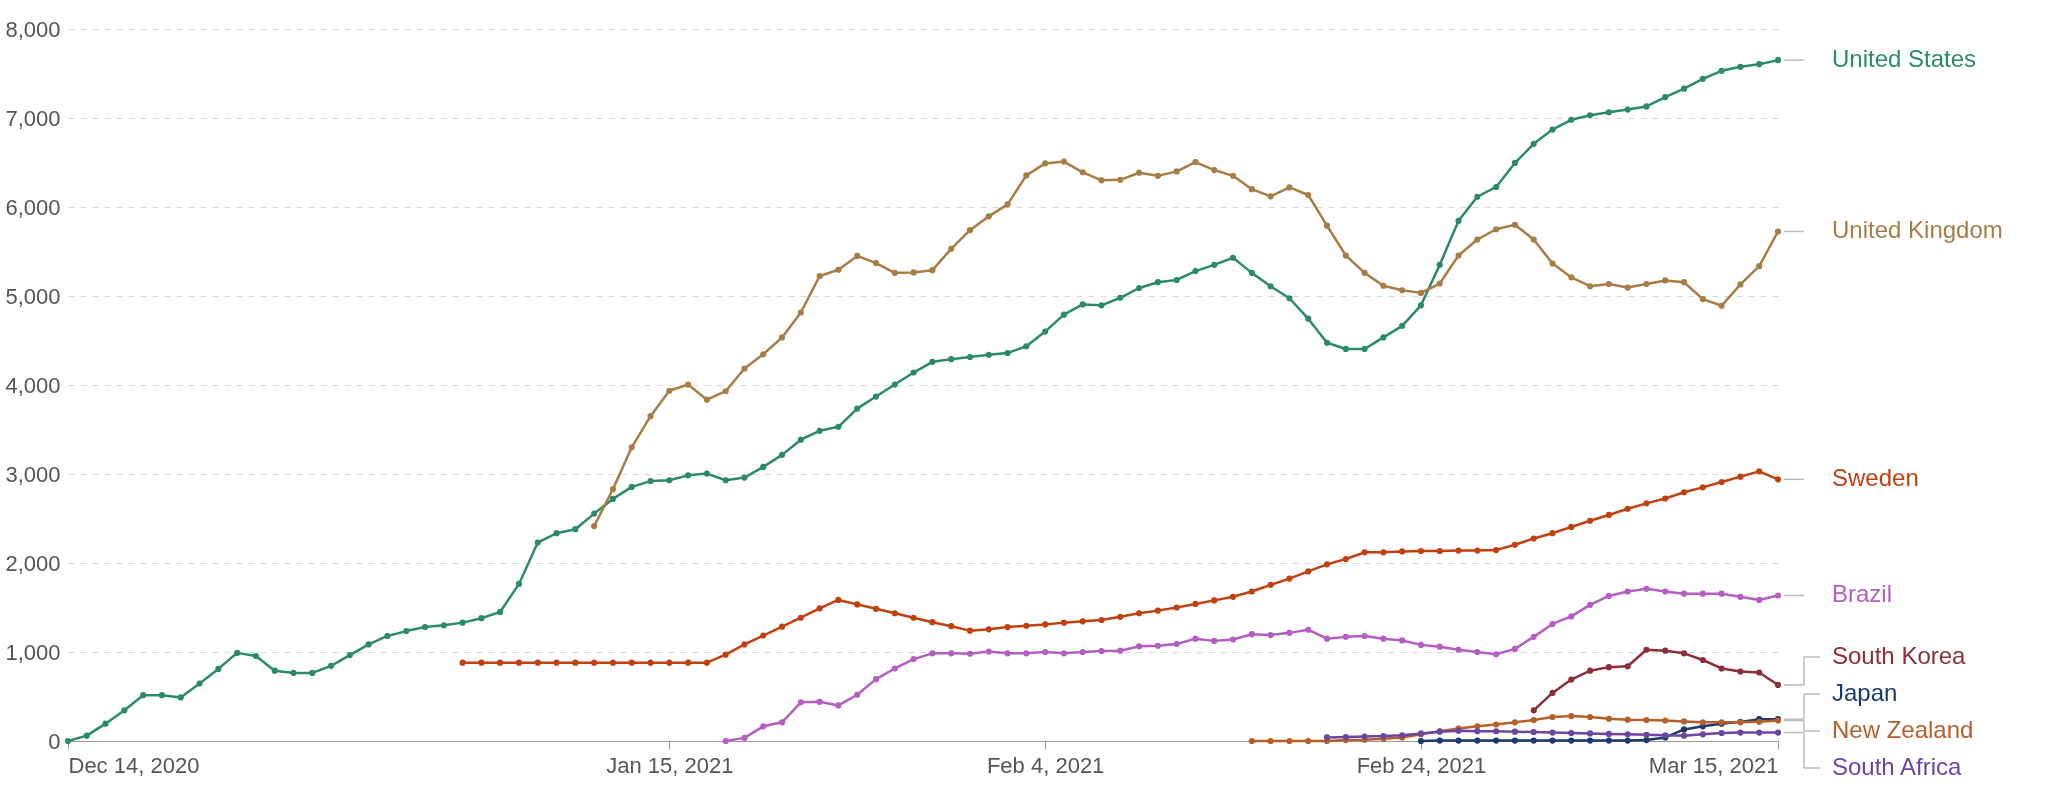  Describe the element at coordinates (33, 29) in the screenshot. I see `y-tick-label: 8,000` at that location.